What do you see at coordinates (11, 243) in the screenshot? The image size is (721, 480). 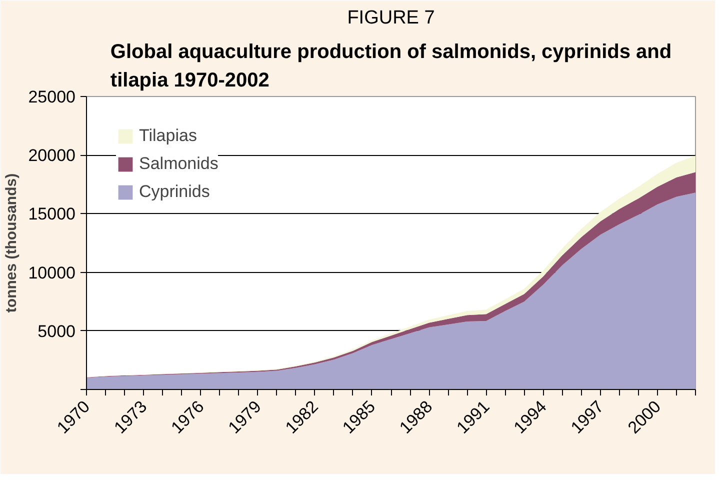 I see `y-axis-title: tonnes (thousands)` at bounding box center [11, 243].